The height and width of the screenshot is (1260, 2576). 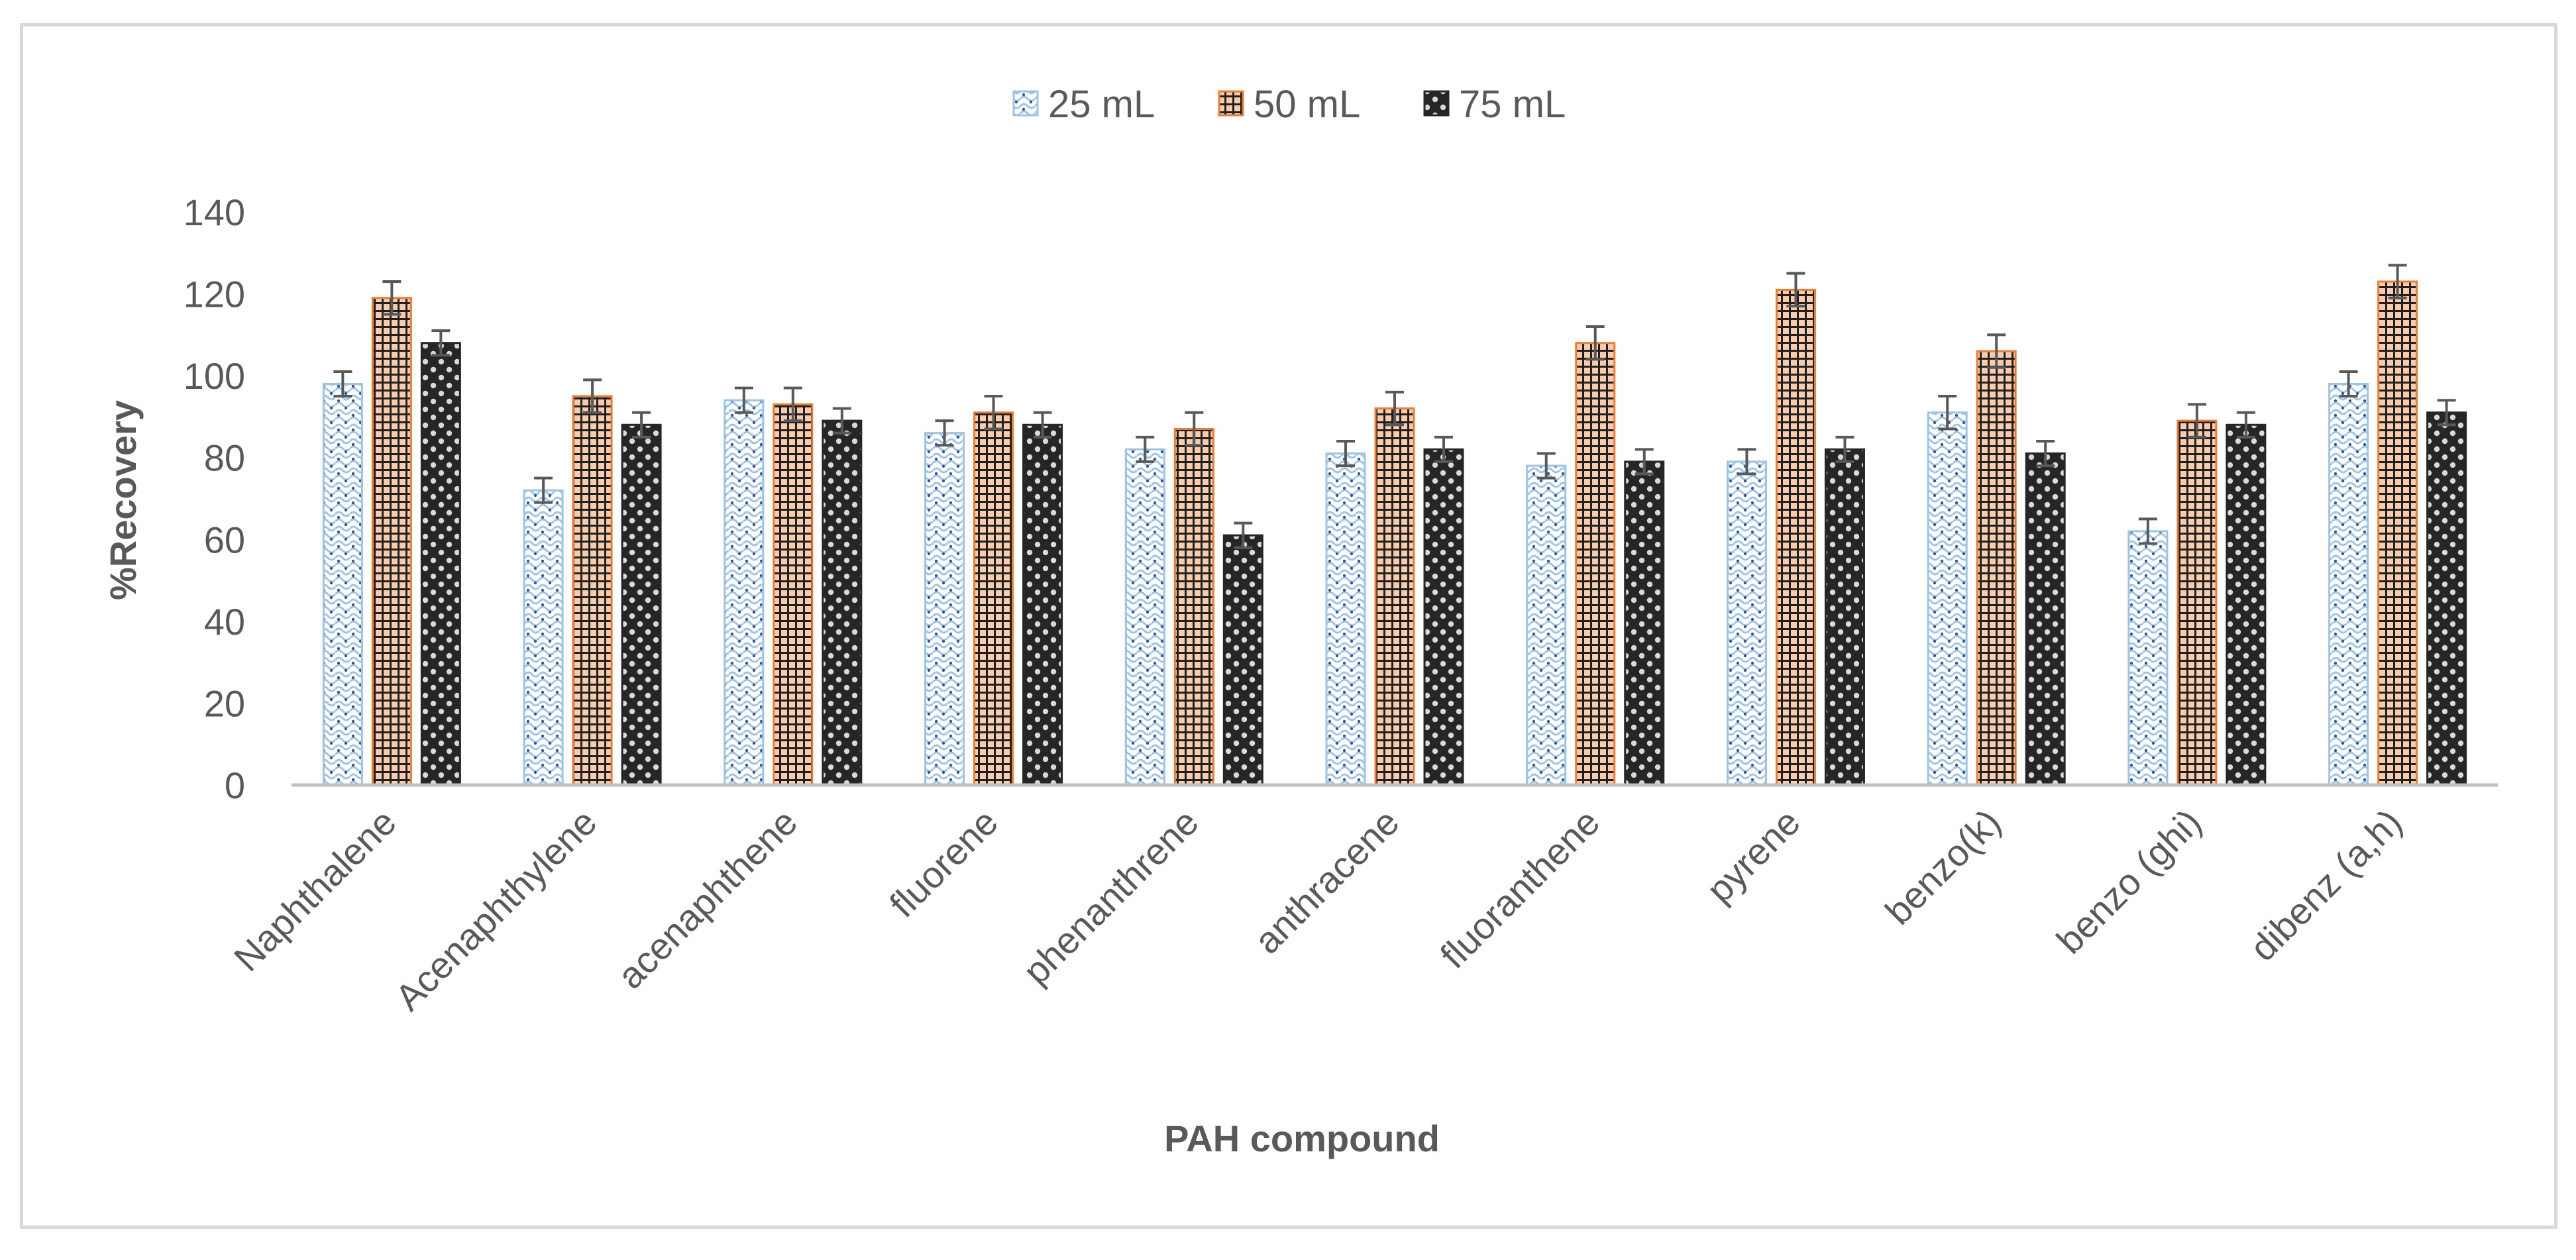 What do you see at coordinates (1943, 867) in the screenshot?
I see `x-tick-label: benzo(k)` at bounding box center [1943, 867].